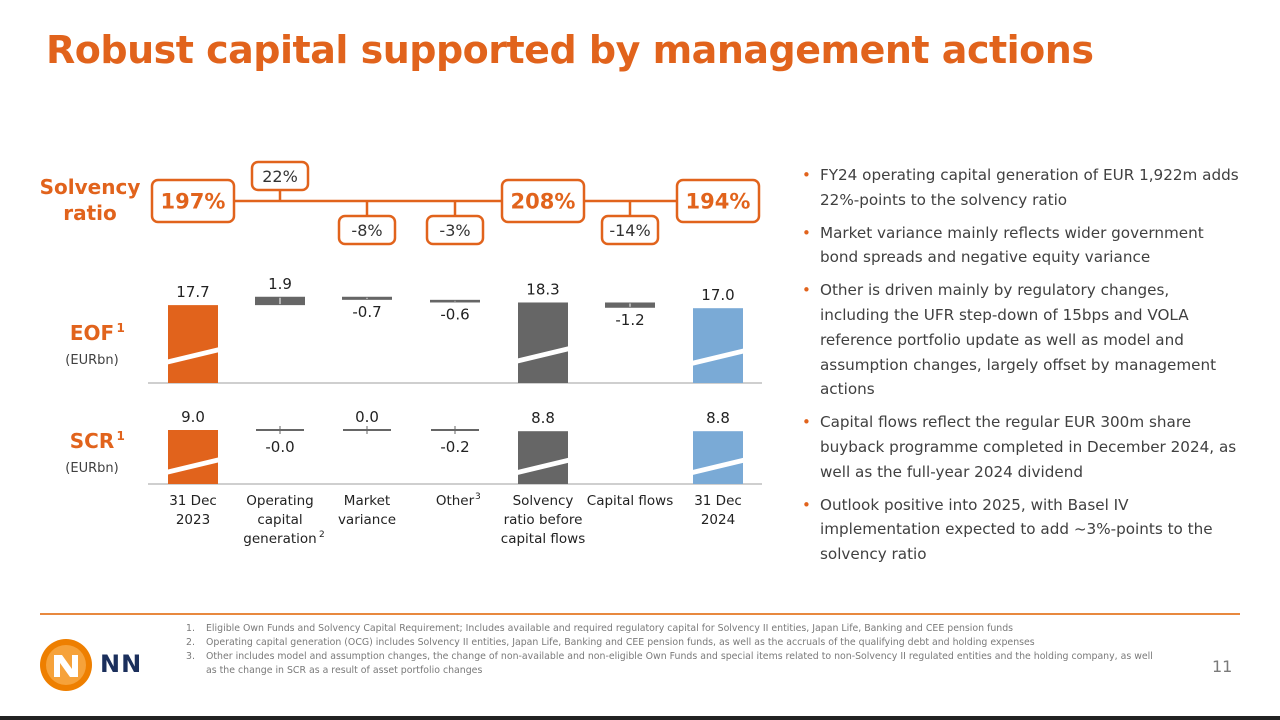 The width and height of the screenshot is (1280, 720). I want to click on waterfall-value-label: 0.0, so click(367, 417).